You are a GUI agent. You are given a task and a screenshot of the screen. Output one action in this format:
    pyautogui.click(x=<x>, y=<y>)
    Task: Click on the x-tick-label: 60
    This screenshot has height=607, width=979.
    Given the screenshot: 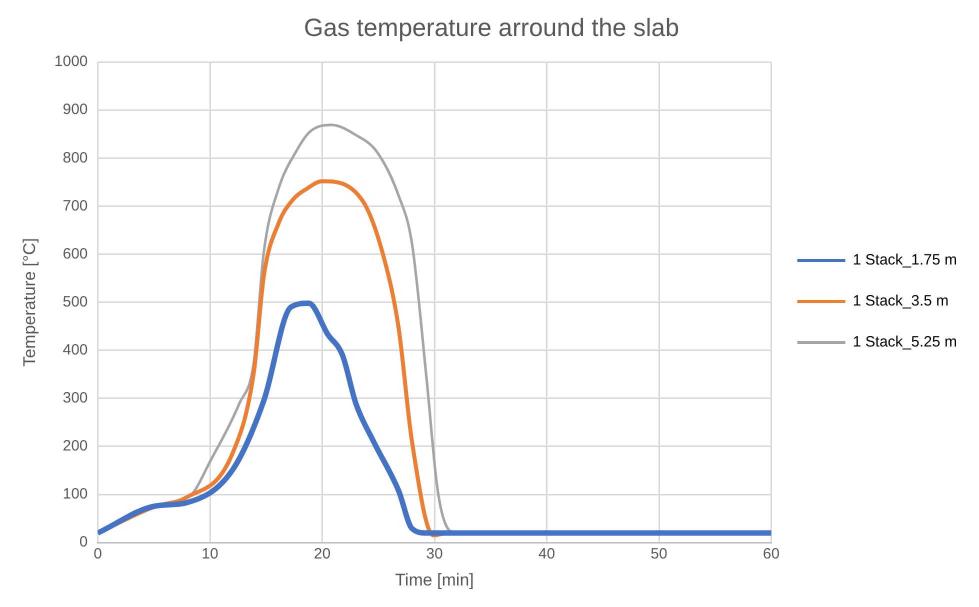 What is the action you would take?
    pyautogui.click(x=771, y=554)
    